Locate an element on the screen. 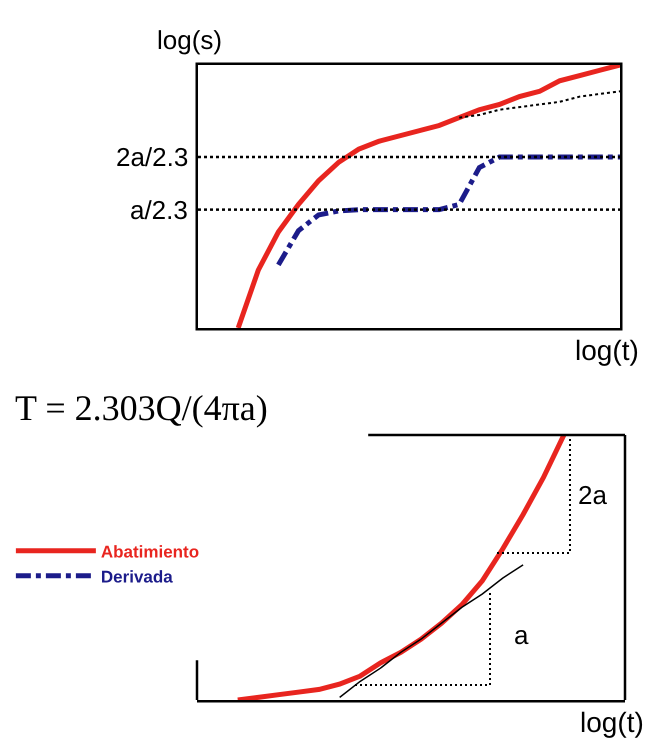 The height and width of the screenshot is (755, 649). ref-line-label: a/2.3 is located at coordinates (159, 210).